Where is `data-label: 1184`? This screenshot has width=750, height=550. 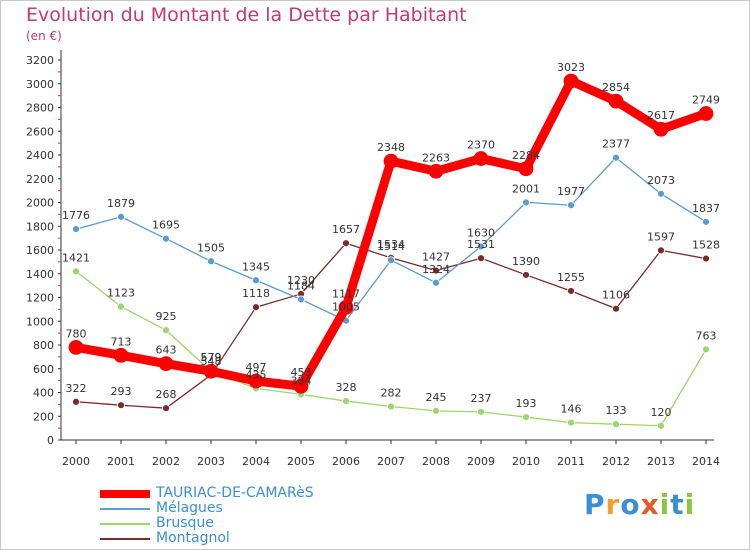 data-label: 1184 is located at coordinates (301, 285).